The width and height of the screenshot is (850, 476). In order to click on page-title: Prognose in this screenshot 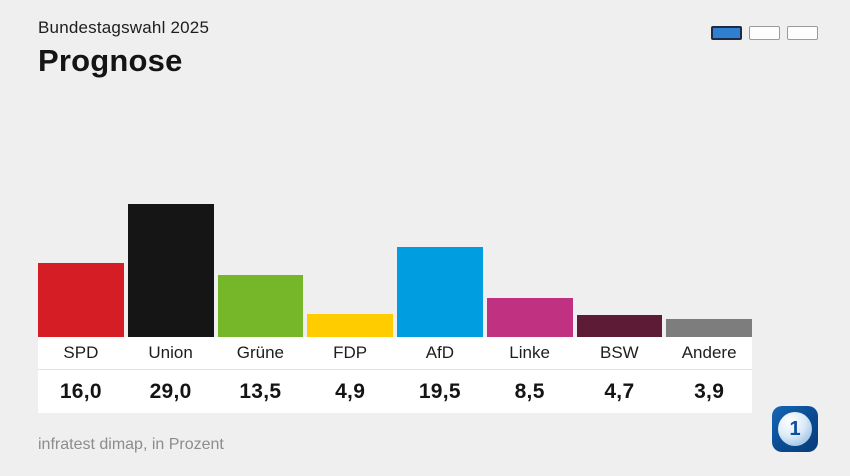, I will do `click(110, 60)`.